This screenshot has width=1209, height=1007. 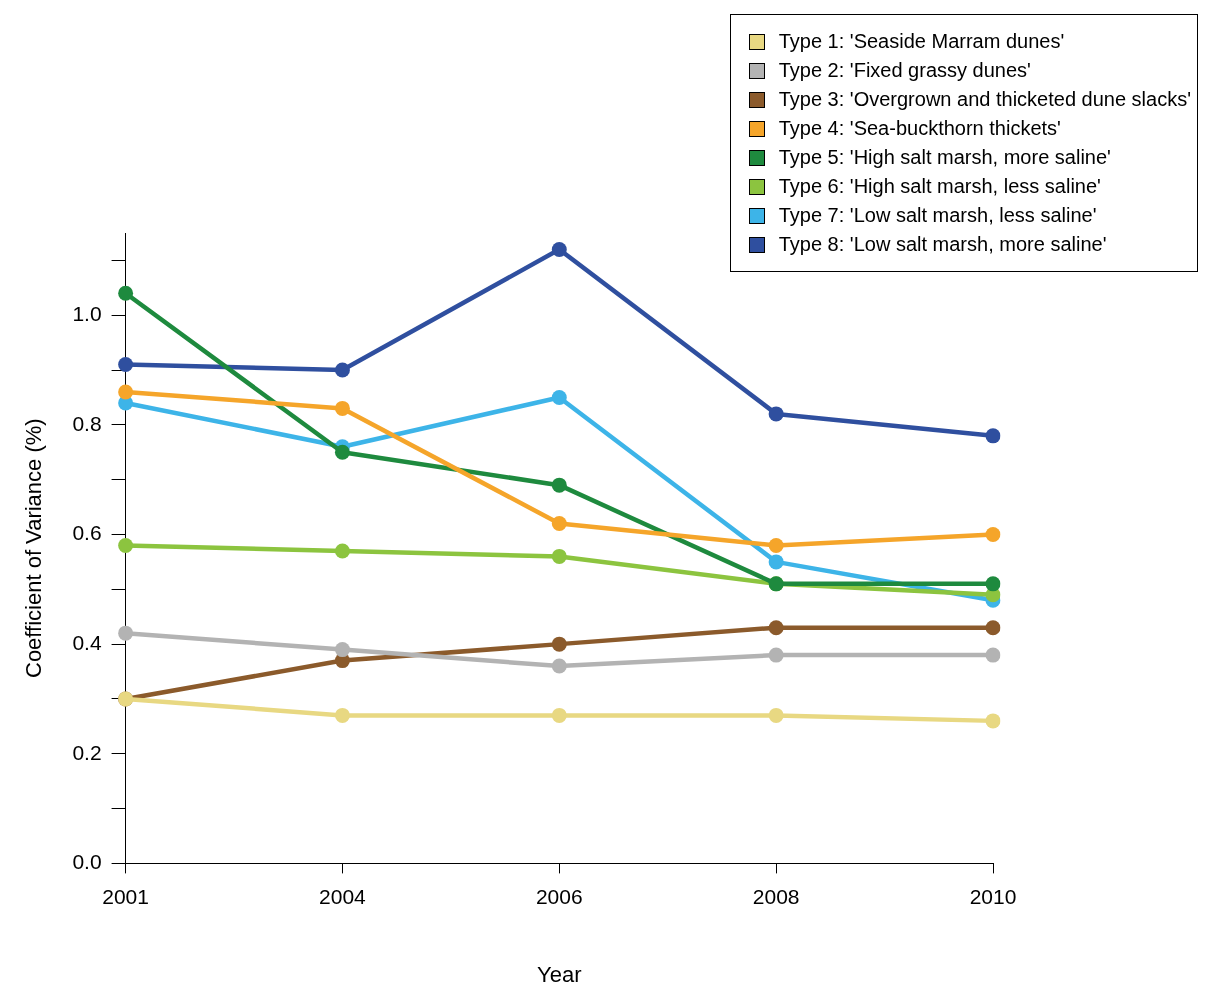 What do you see at coordinates (919, 128) in the screenshot?
I see `legend-label: Type 4: 'Sea-buckthorn thickets'` at bounding box center [919, 128].